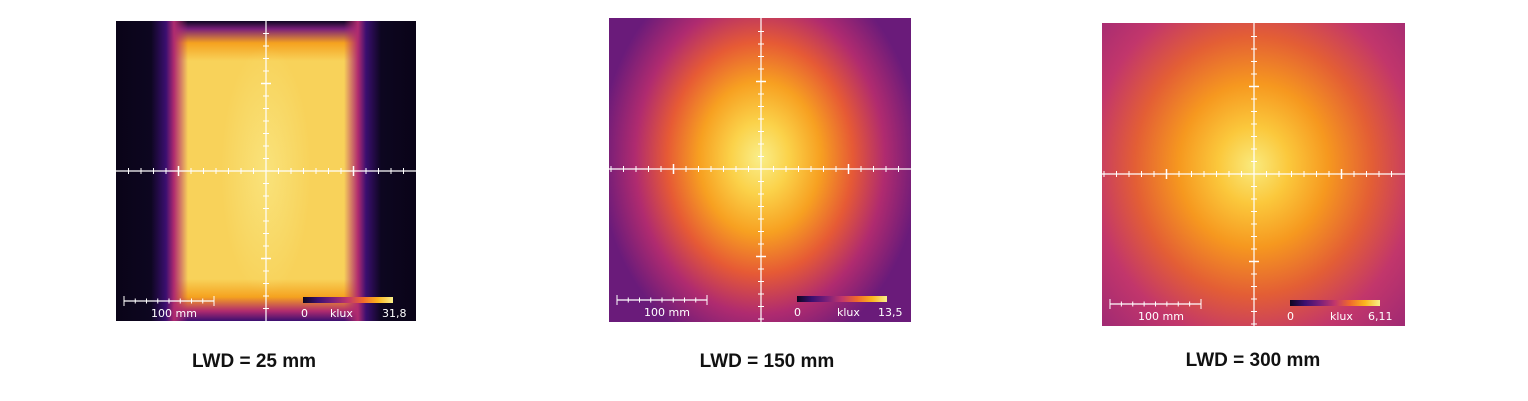  What do you see at coordinates (890, 312) in the screenshot?
I see `colorbar-max-label: 13,5` at bounding box center [890, 312].